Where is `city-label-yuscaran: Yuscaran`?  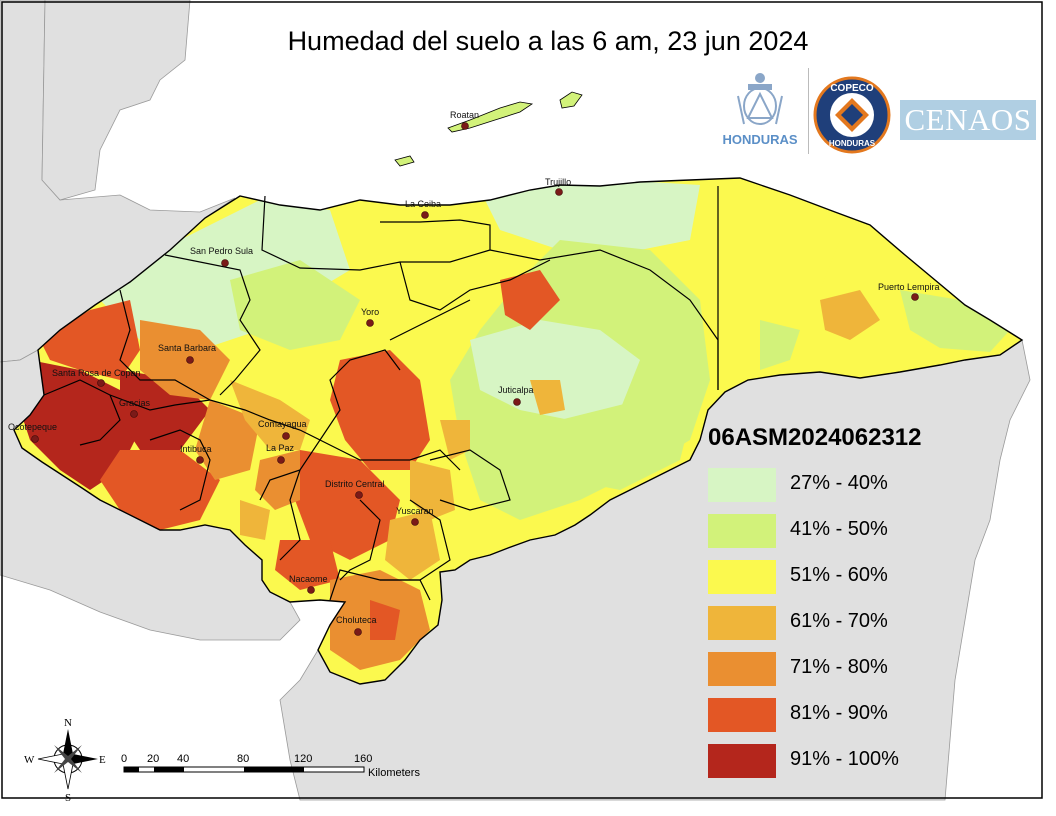
city-label-yuscaran: Yuscaran is located at coordinates (415, 511).